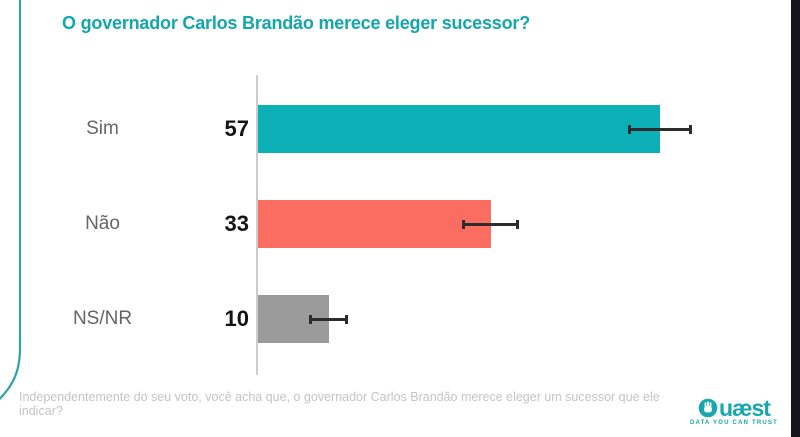  I want to click on quaest-wordmark: uæst, so click(734, 408).